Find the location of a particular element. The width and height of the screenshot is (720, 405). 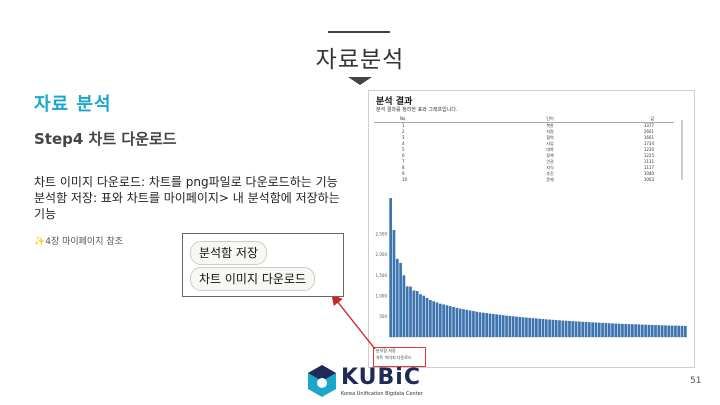

y-tick-label: 500 is located at coordinates (383, 316).